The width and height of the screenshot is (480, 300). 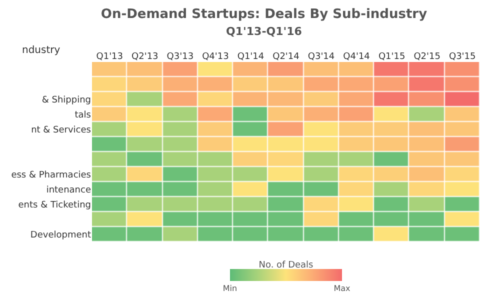 I want to click on x-tick-label: Q2'14, so click(x=286, y=57).